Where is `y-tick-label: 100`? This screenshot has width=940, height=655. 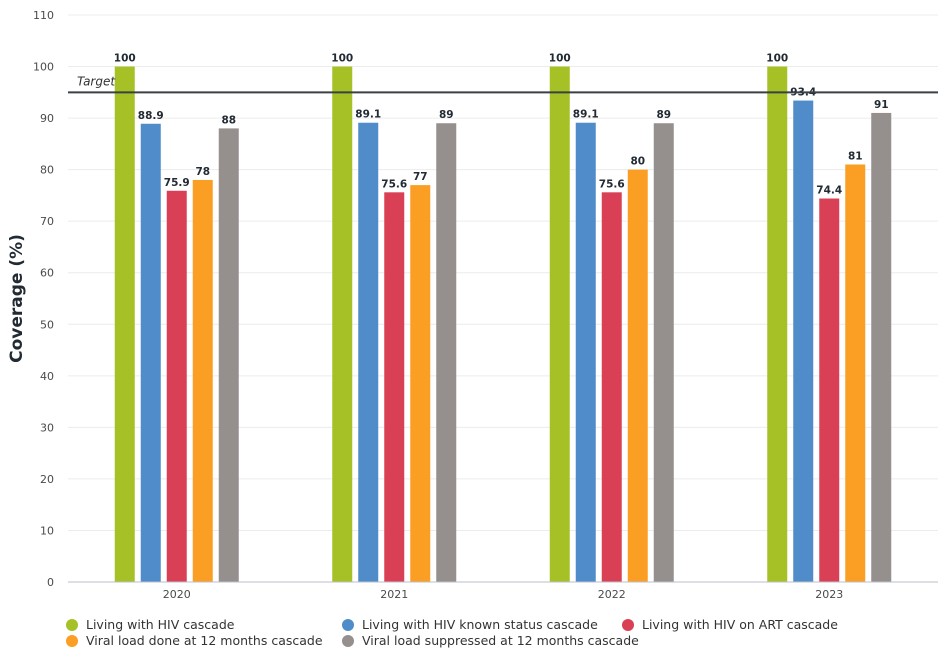 y-tick-label: 100 is located at coordinates (43, 67).